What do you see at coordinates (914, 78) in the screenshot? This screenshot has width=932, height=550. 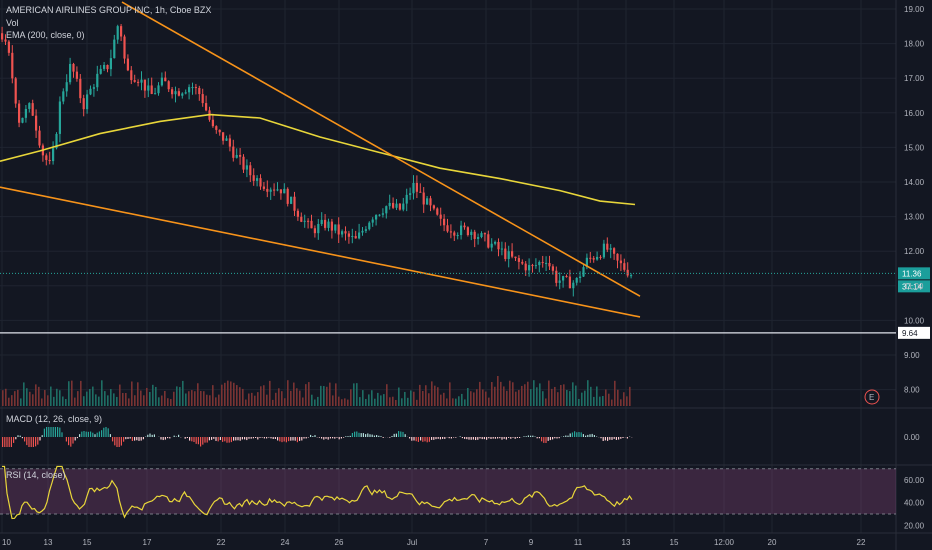 I see `price-tick-label: 17.00` at bounding box center [914, 78].